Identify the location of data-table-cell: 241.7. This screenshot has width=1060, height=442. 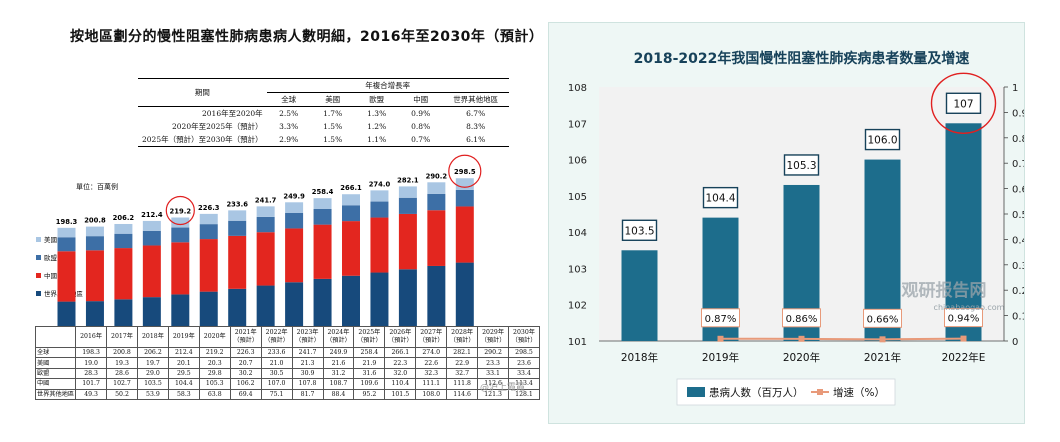
(307, 352).